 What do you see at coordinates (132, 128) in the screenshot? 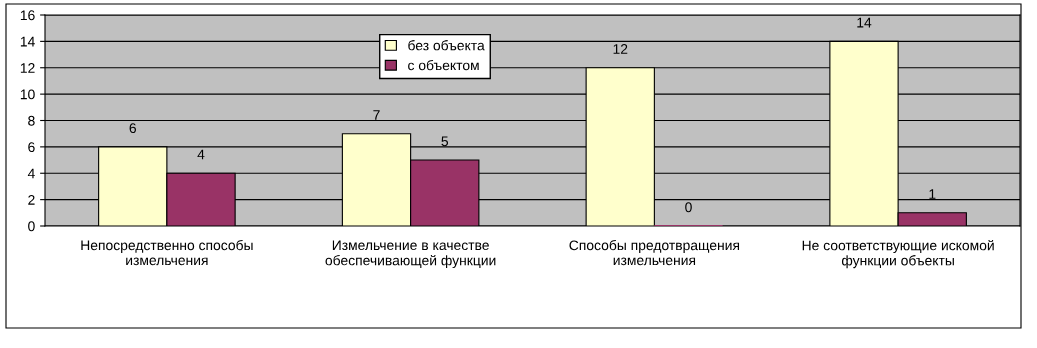
I see `data-label: 6` at bounding box center [132, 128].